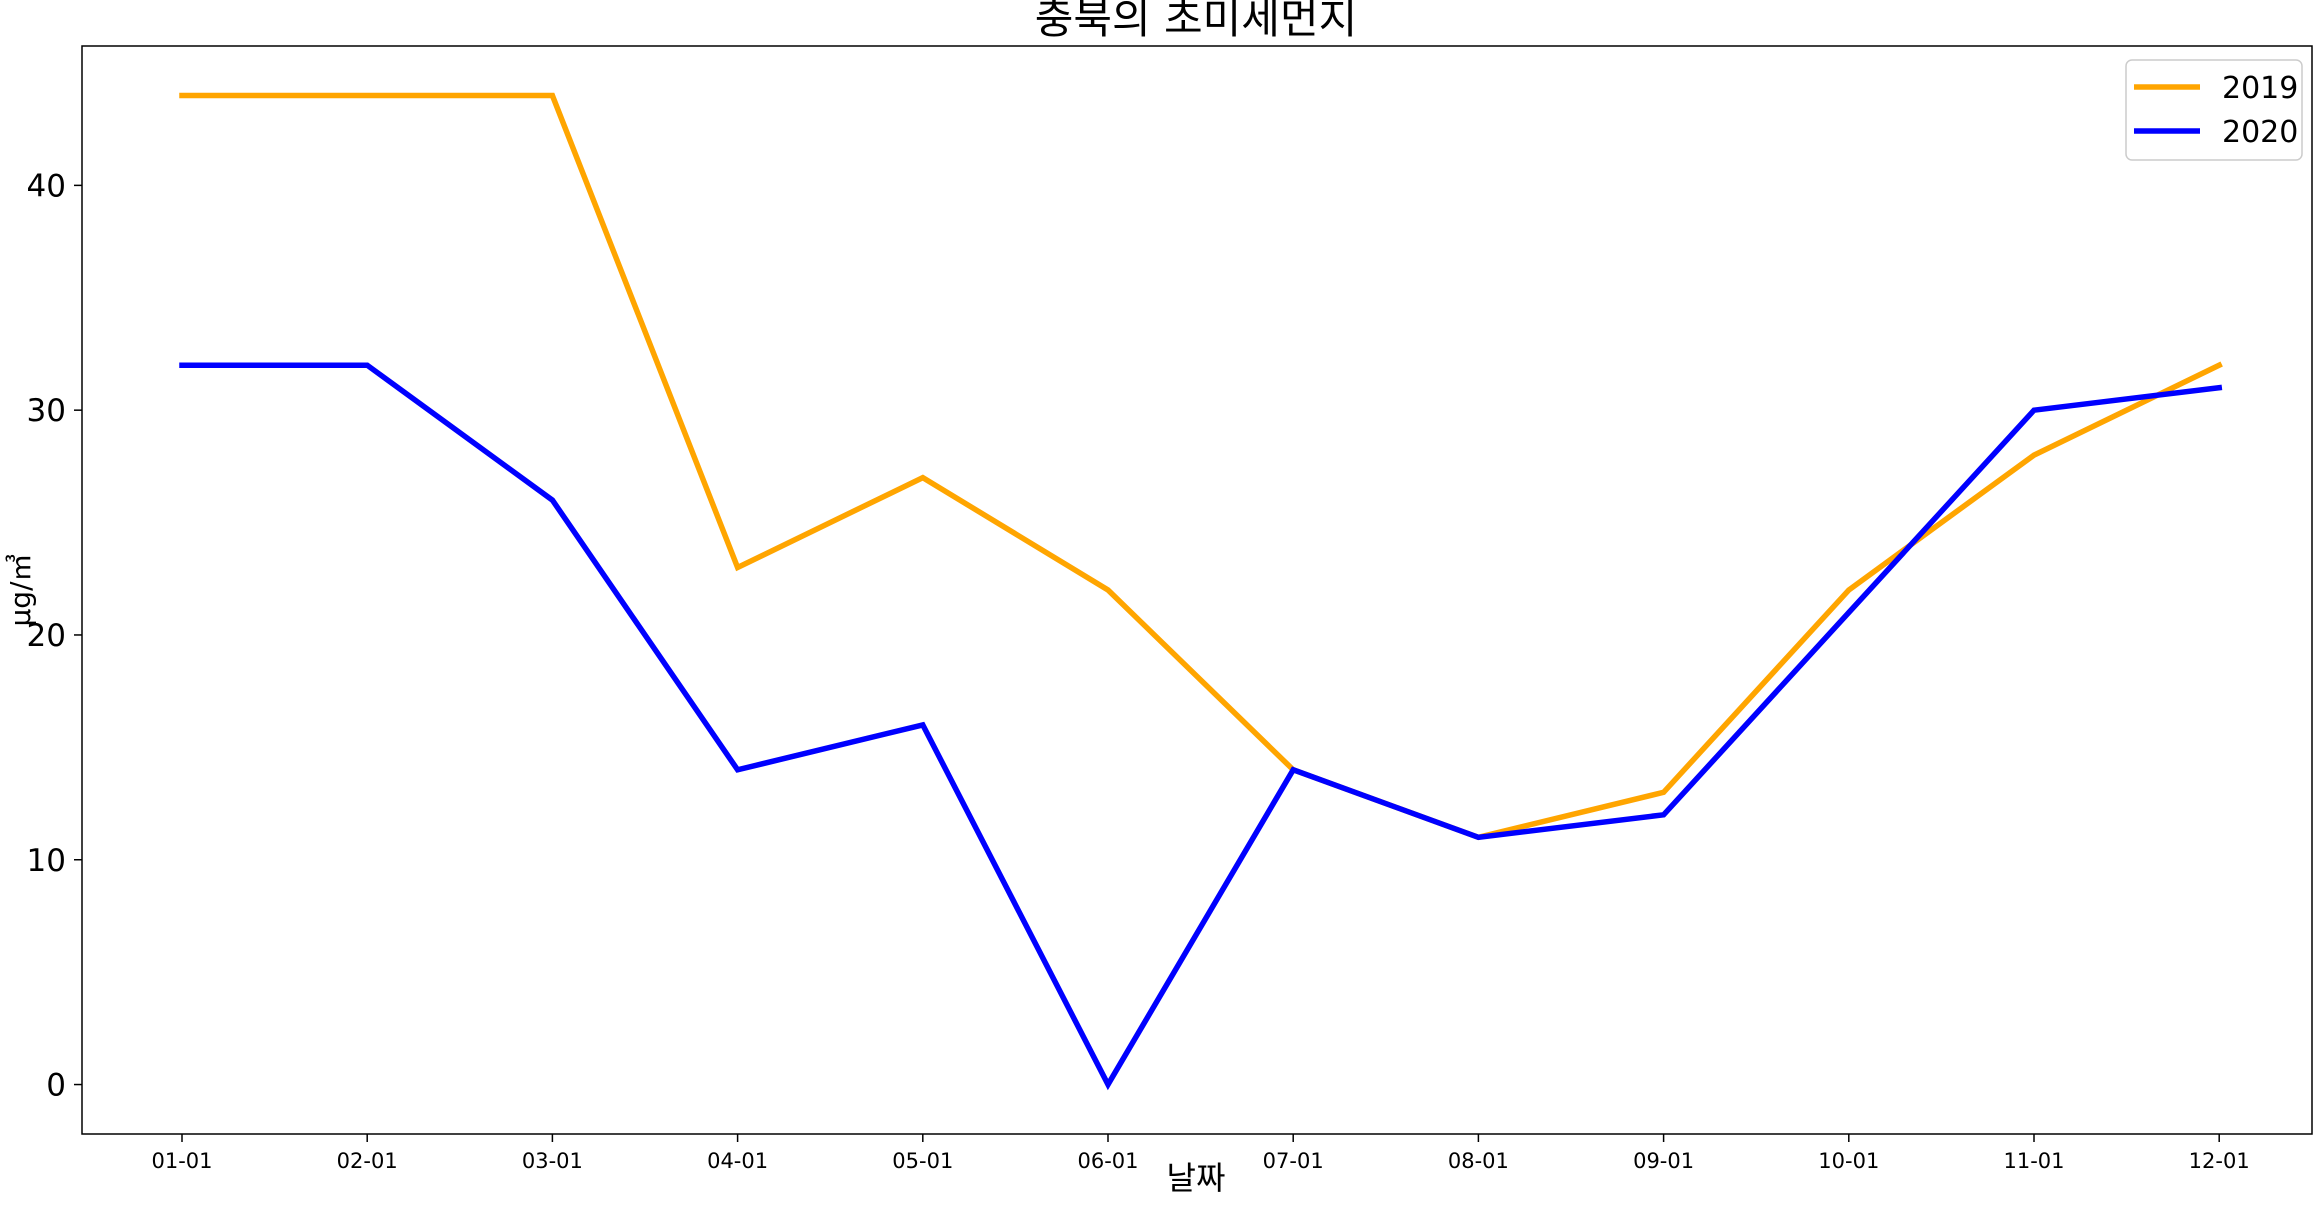 The image size is (2320, 1206). I want to click on legend-label-2020: 2020, so click(2260, 132).